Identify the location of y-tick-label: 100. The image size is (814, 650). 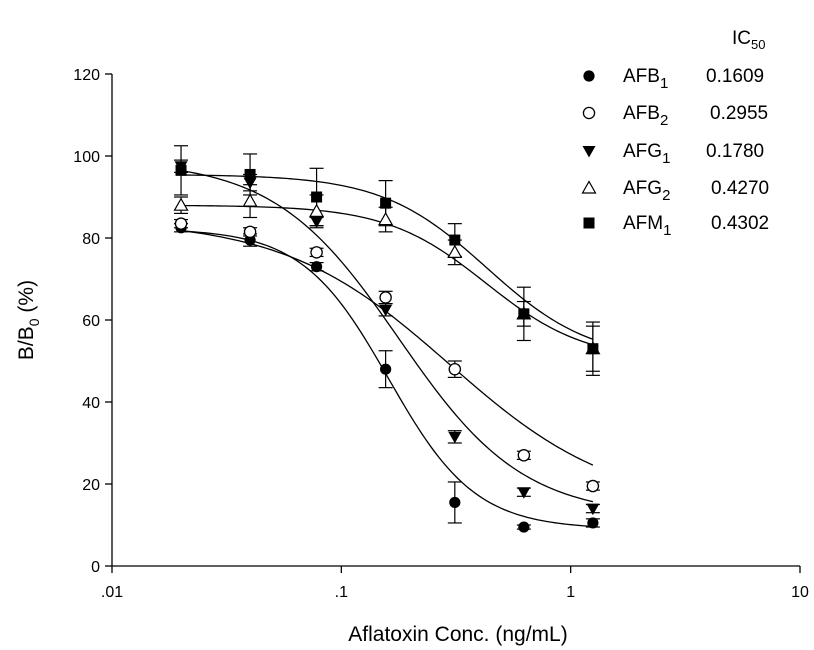
(86, 157).